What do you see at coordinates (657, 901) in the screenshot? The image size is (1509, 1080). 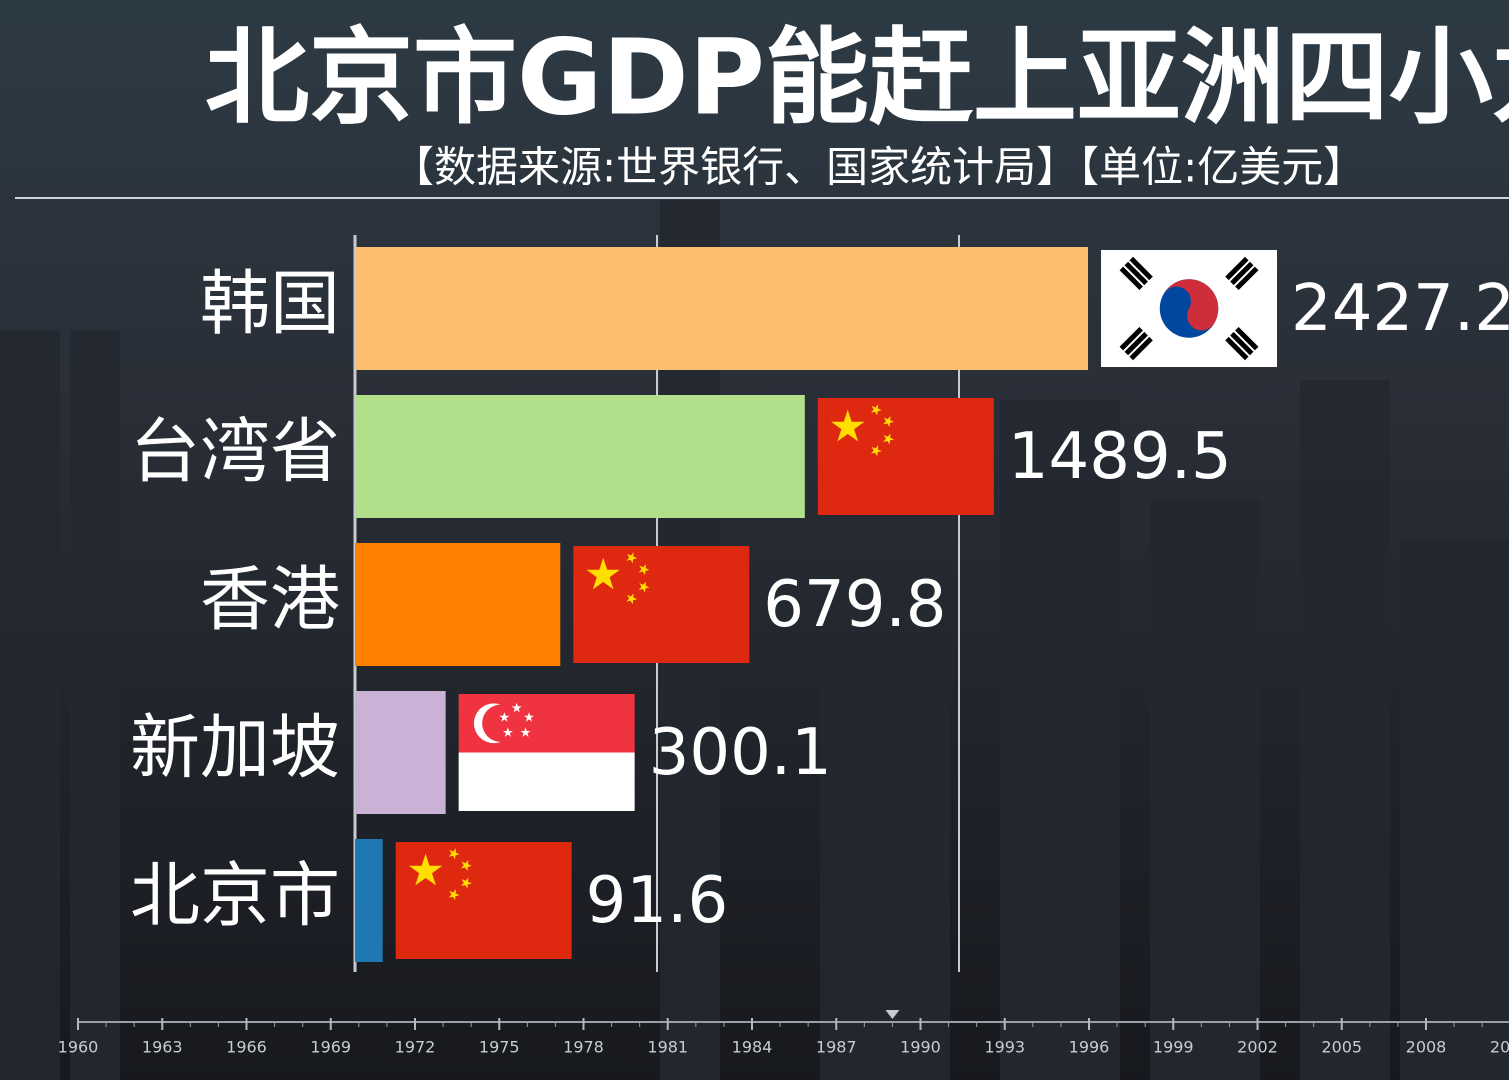 I see `value-label: 91.6` at bounding box center [657, 901].